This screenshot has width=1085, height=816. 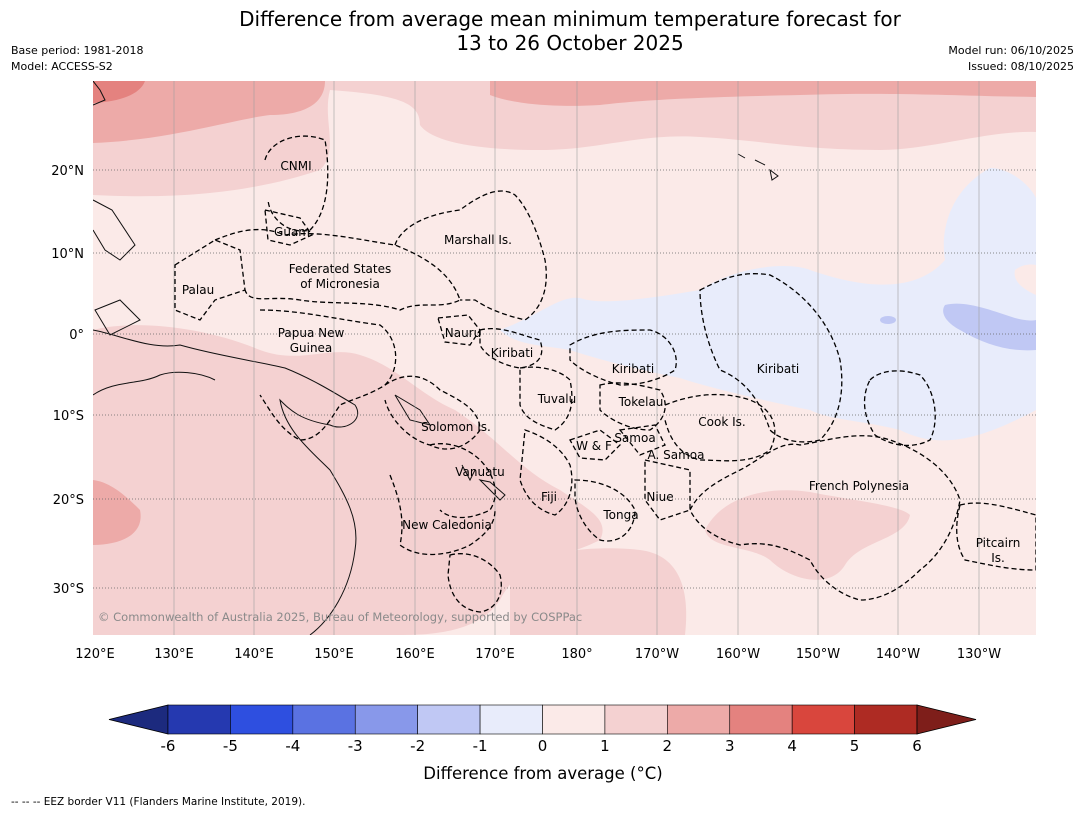 What do you see at coordinates (763, 93) in the screenshot?
I see `anomaly-strong-north` at bounding box center [763, 93].